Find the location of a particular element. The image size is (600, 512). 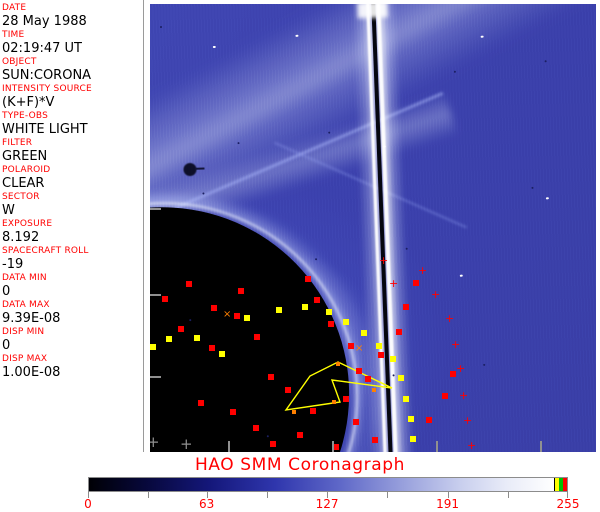

metadata-field-sector: SECTOR W is located at coordinates (72, 205).